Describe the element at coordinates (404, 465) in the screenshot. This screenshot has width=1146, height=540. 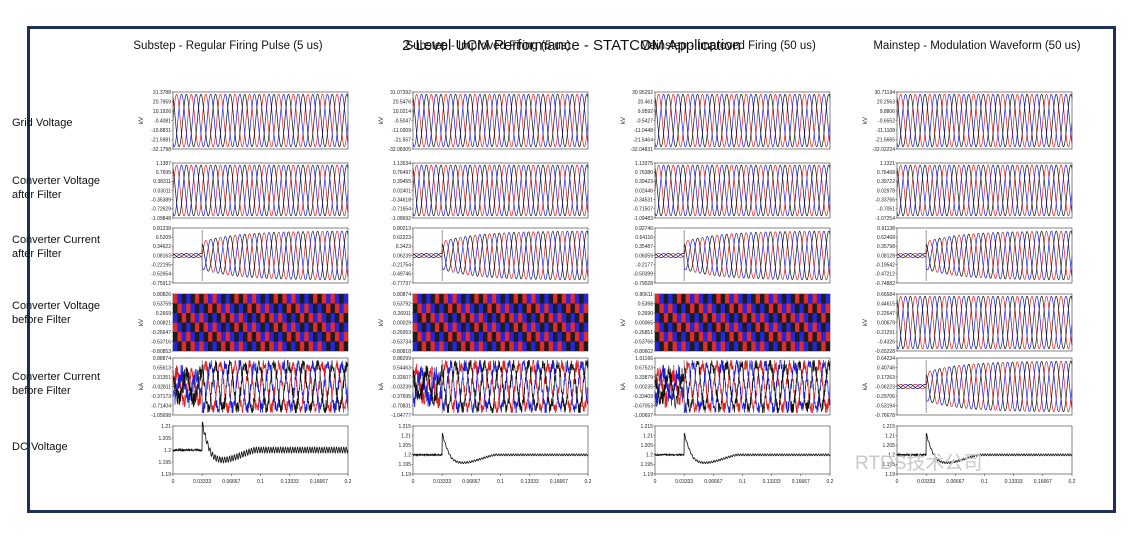
I see `y-tick-label: 1.195` at that location.